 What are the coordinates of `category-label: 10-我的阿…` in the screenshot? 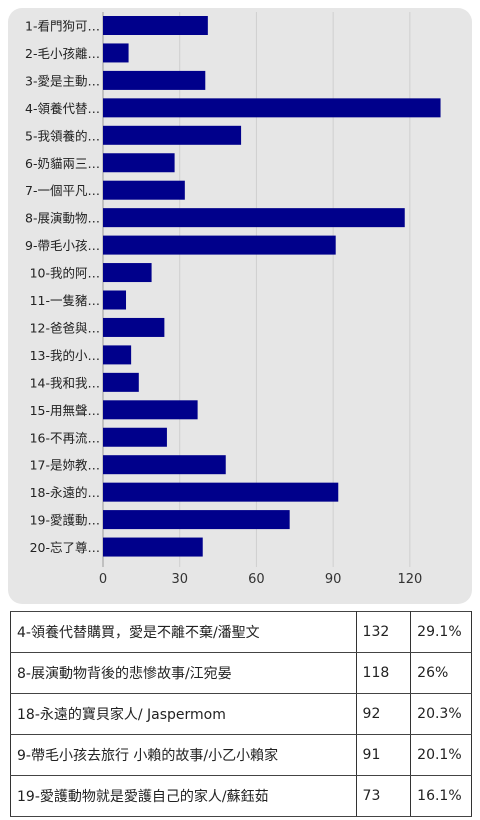 It's located at (65, 273).